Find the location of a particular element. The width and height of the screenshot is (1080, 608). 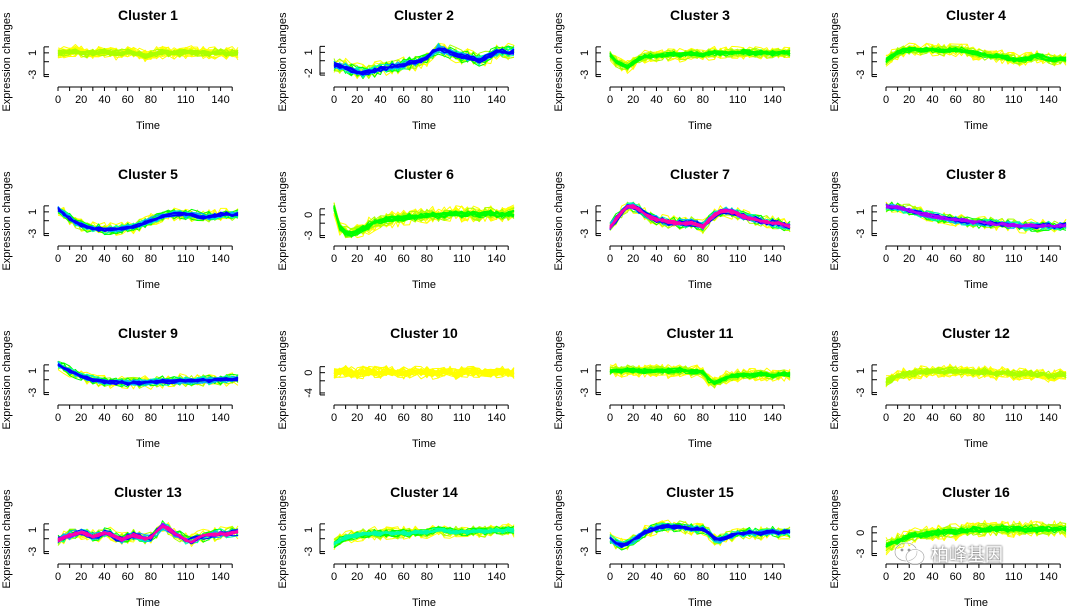

cluster-title: Cluster 2 is located at coordinates (424, 15).